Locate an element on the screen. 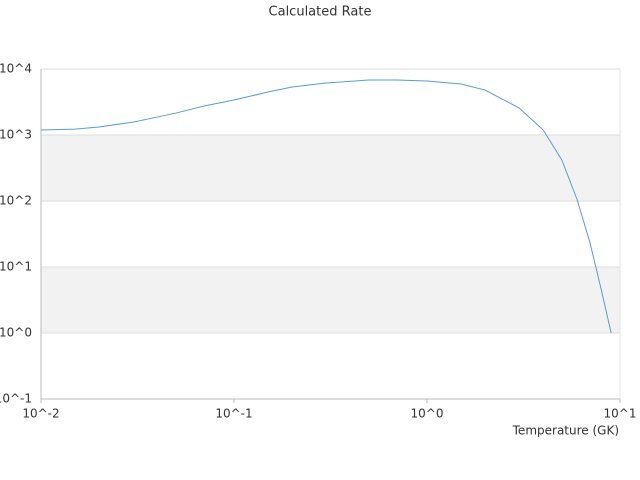 The width and height of the screenshot is (640, 480). y-tick-label: 10^1 is located at coordinates (16, 267).